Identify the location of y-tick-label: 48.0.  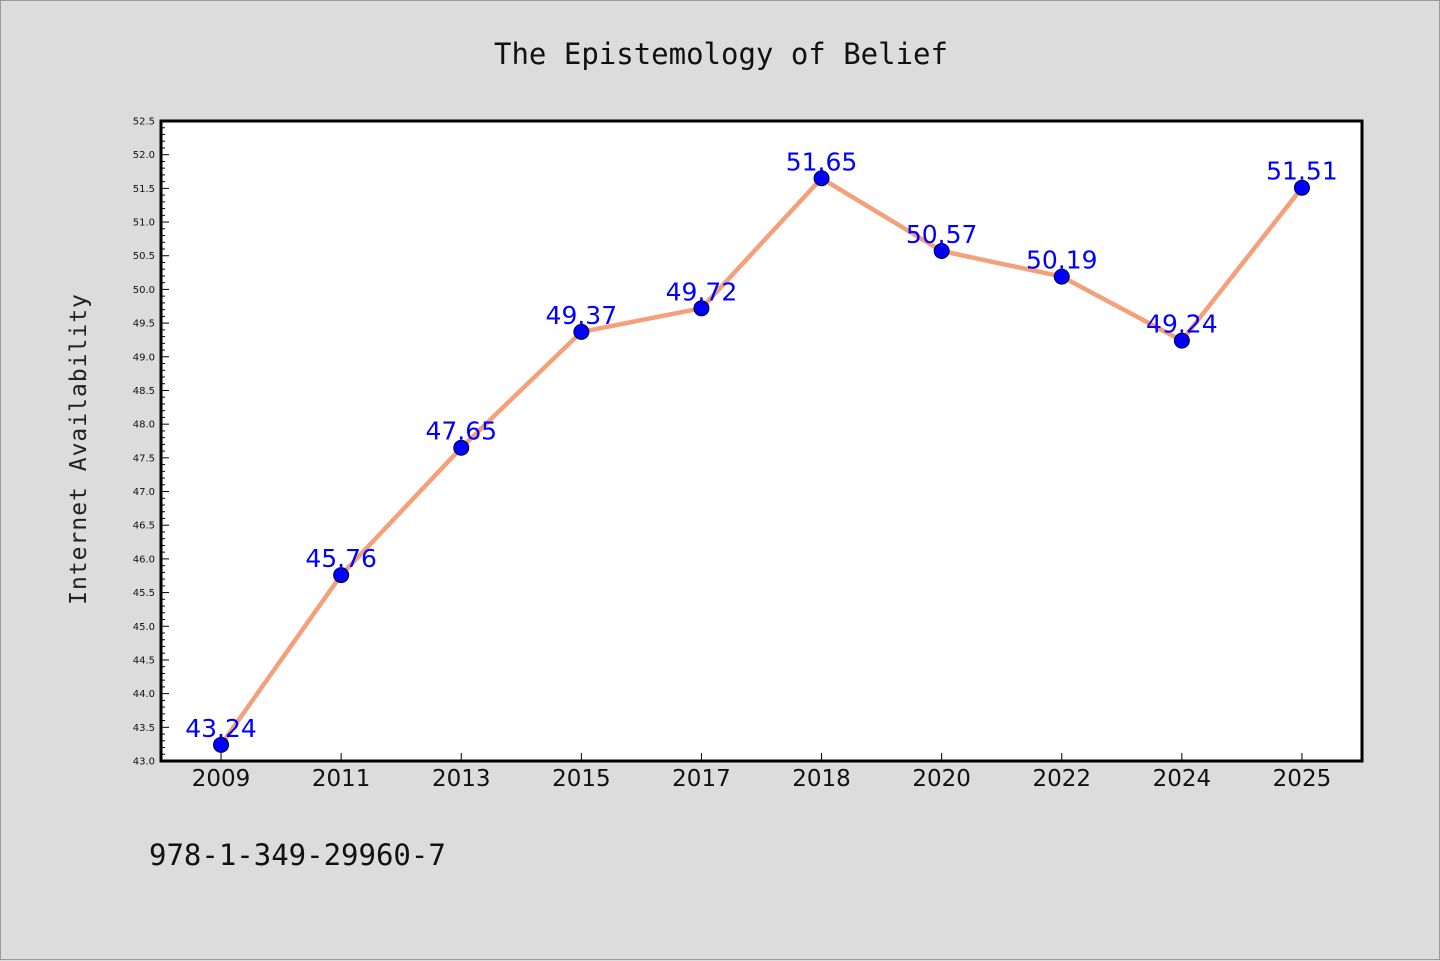
(144, 425).